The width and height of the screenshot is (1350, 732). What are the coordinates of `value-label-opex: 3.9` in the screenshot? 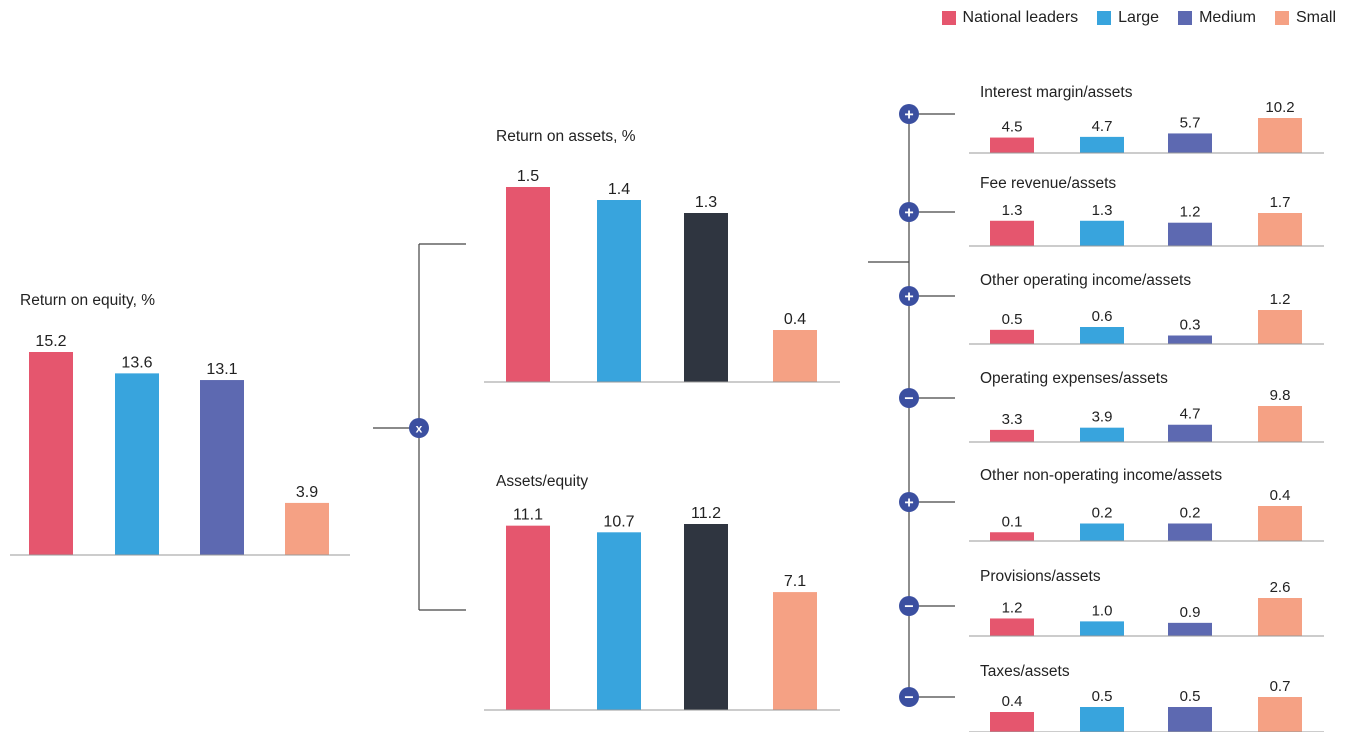 It's located at (1102, 417).